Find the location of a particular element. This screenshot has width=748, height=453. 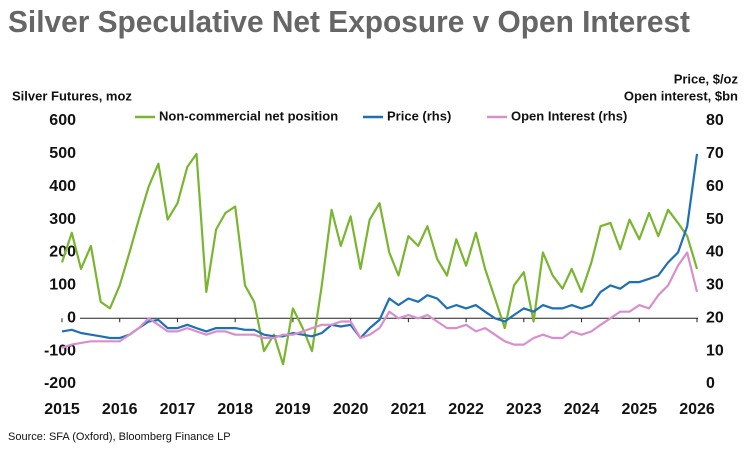

x-tick-label: 2022 is located at coordinates (466, 409).